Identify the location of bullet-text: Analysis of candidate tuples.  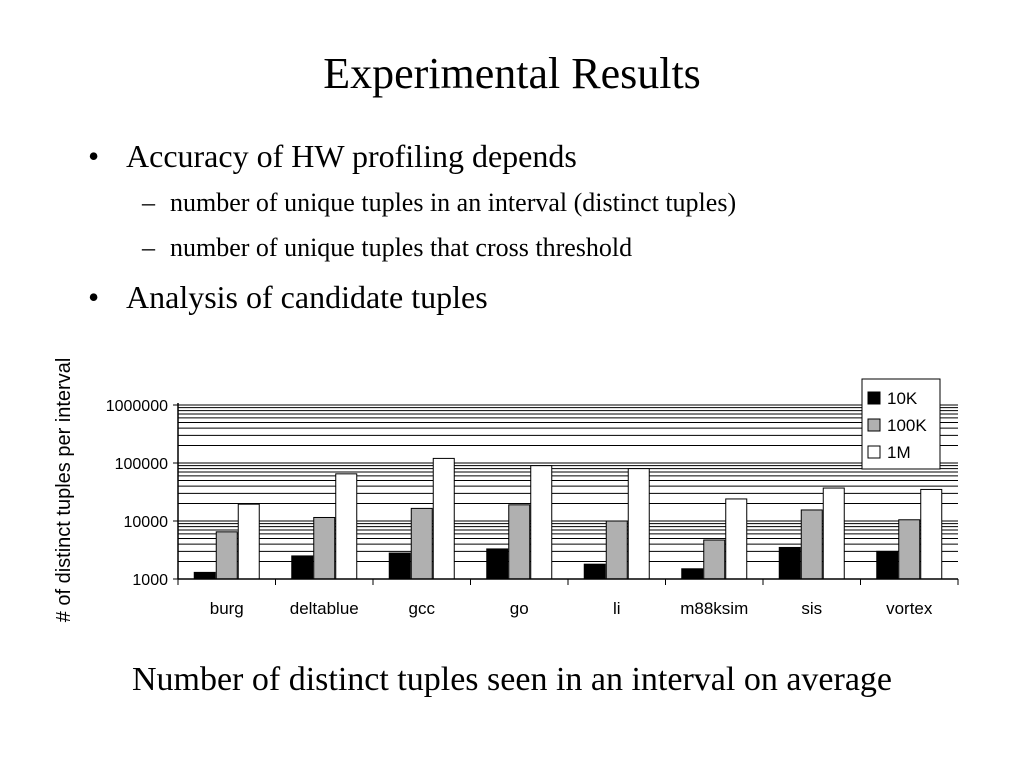
(307, 297).